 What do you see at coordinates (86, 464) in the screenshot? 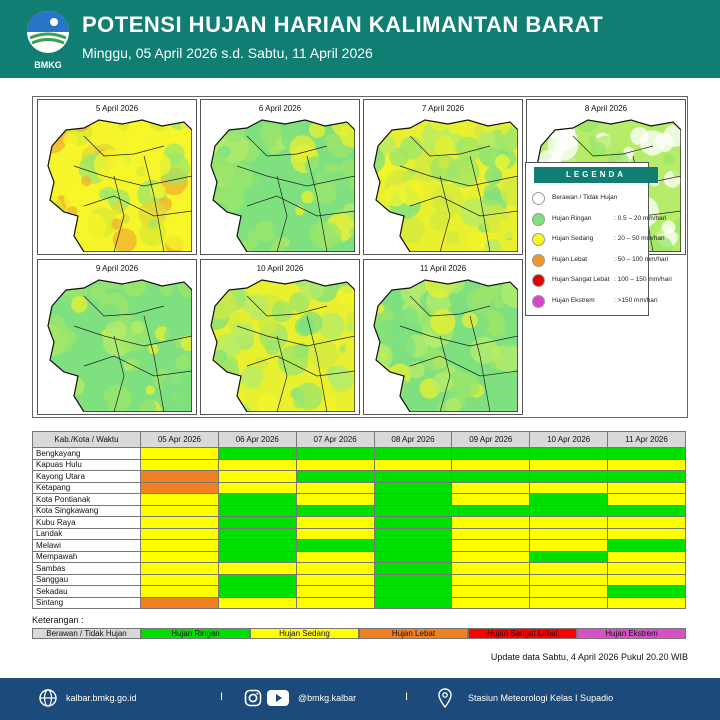
I see `region-name-cell: Kapuas Hulu` at bounding box center [86, 464].